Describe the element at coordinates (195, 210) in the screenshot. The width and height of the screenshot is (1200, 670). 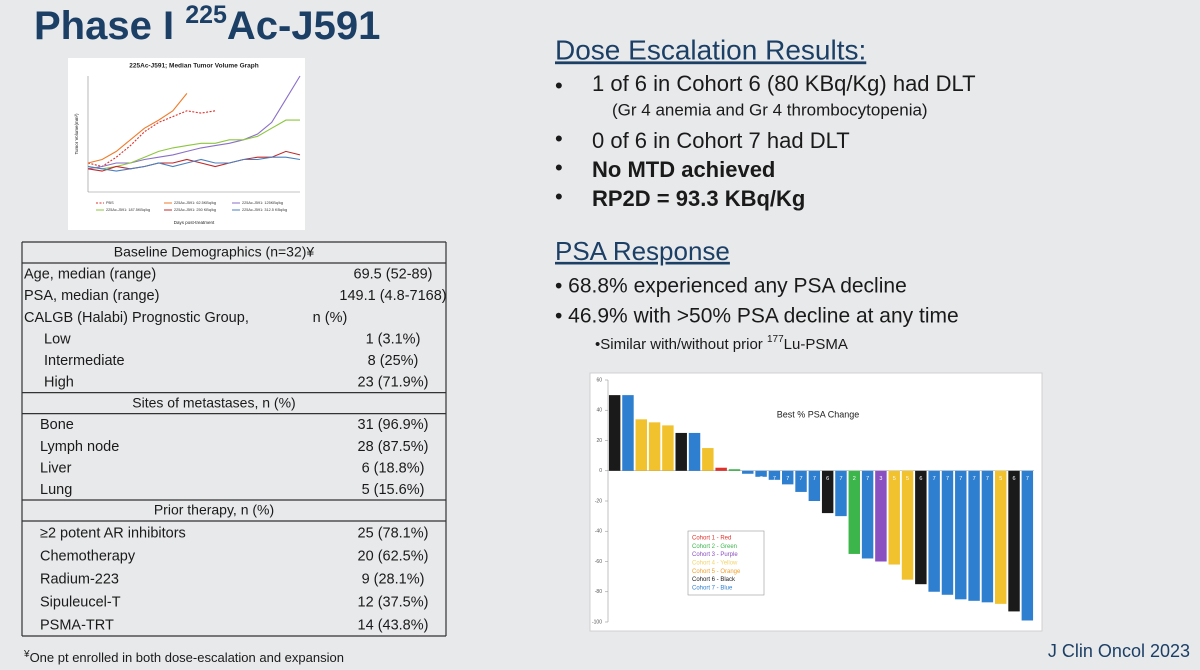
I see `legend-label: 225Ac-J591: 250 KBq/kg` at that location.